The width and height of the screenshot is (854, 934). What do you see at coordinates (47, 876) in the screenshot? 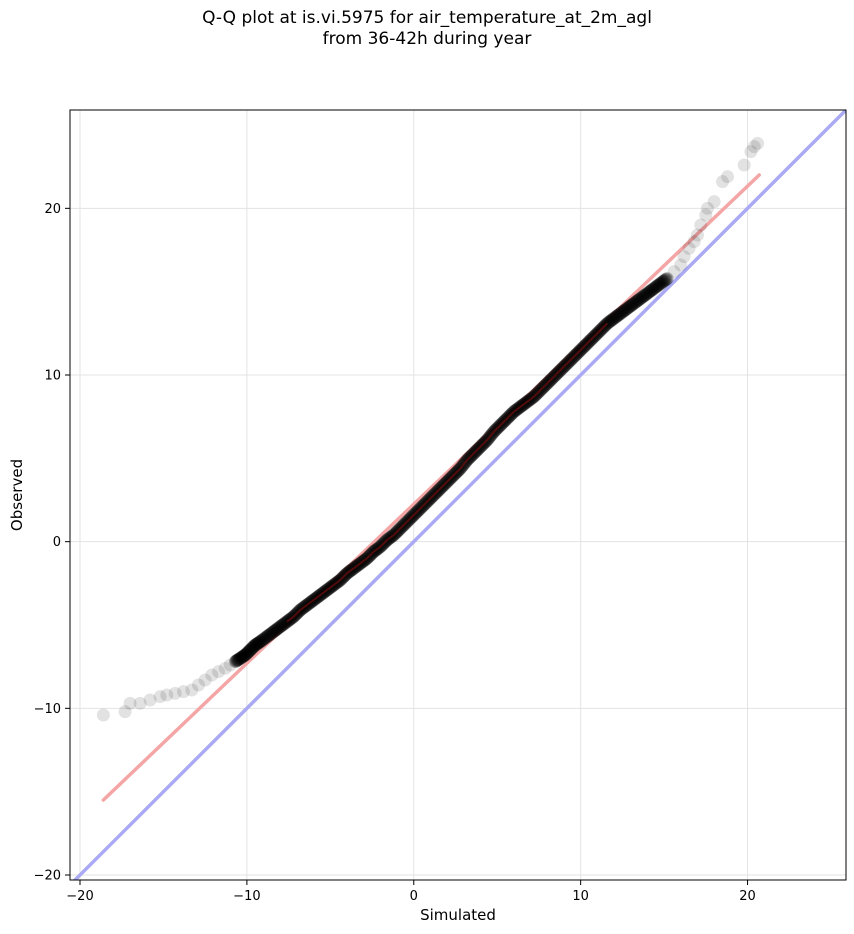
I see `y-tick-label: −20` at bounding box center [47, 876].